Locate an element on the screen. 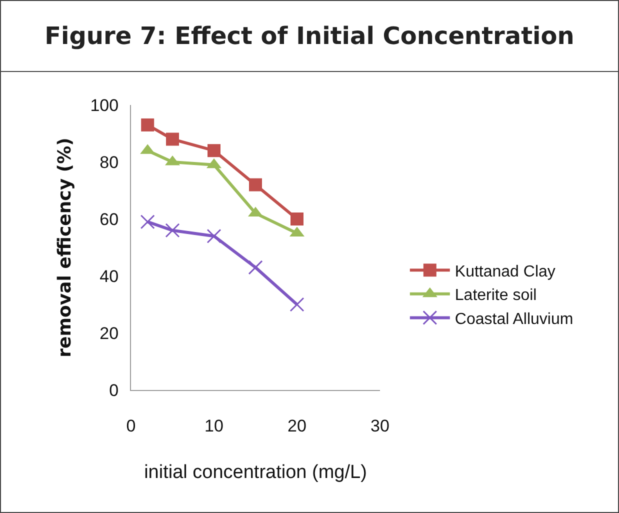 Image resolution: width=619 pixels, height=513 pixels. y-tick-label: 20 is located at coordinates (109, 333).